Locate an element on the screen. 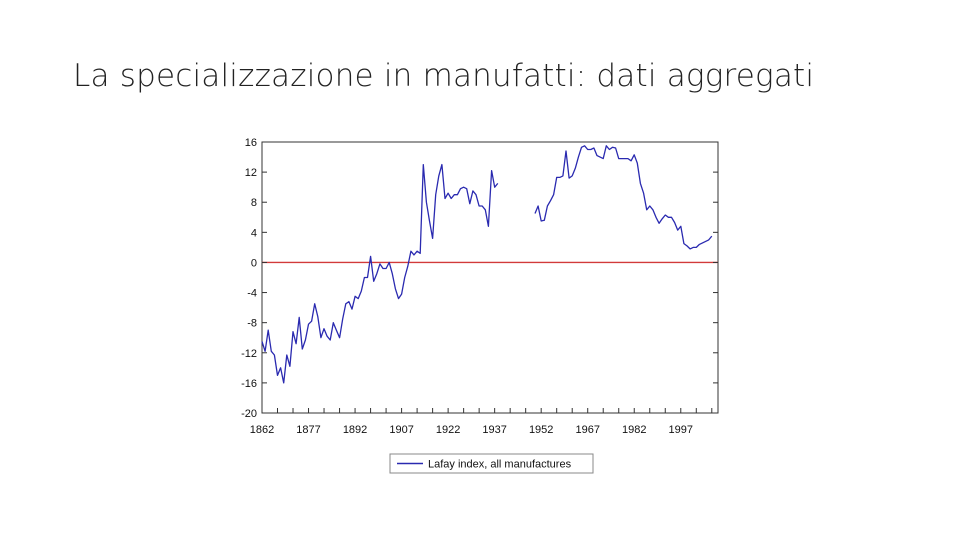  x-tick-label: 1877 is located at coordinates (308, 430).